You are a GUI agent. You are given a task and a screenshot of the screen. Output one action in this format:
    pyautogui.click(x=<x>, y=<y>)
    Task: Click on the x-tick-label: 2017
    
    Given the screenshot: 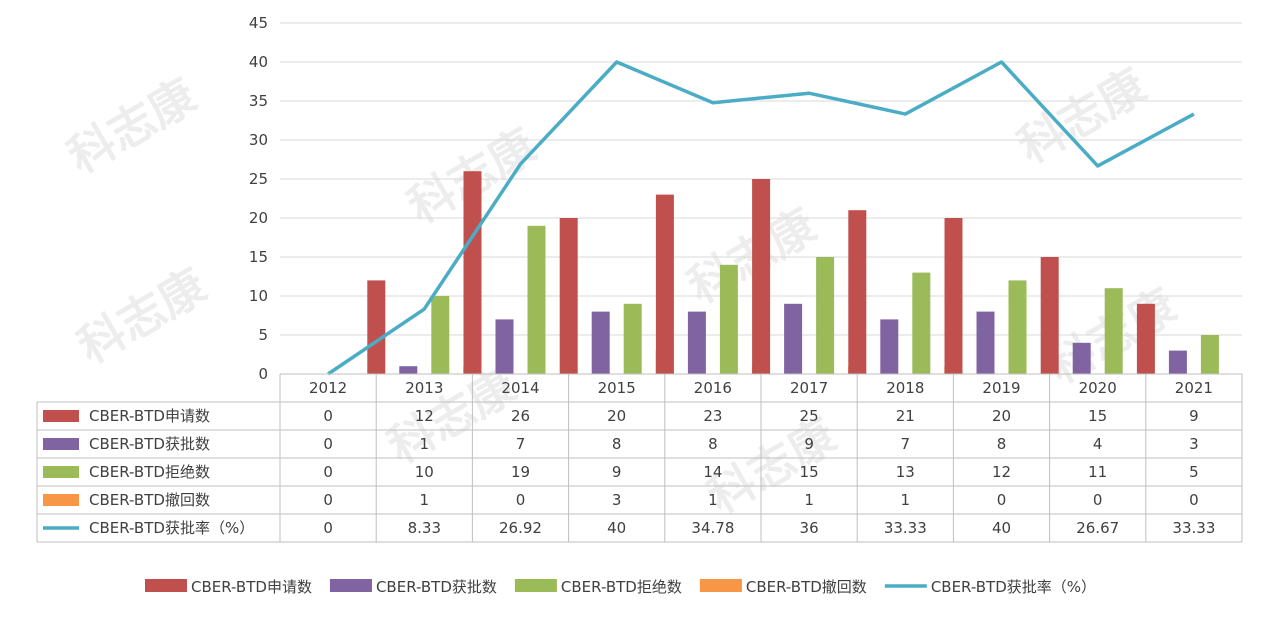 What is the action you would take?
    pyautogui.click(x=809, y=388)
    